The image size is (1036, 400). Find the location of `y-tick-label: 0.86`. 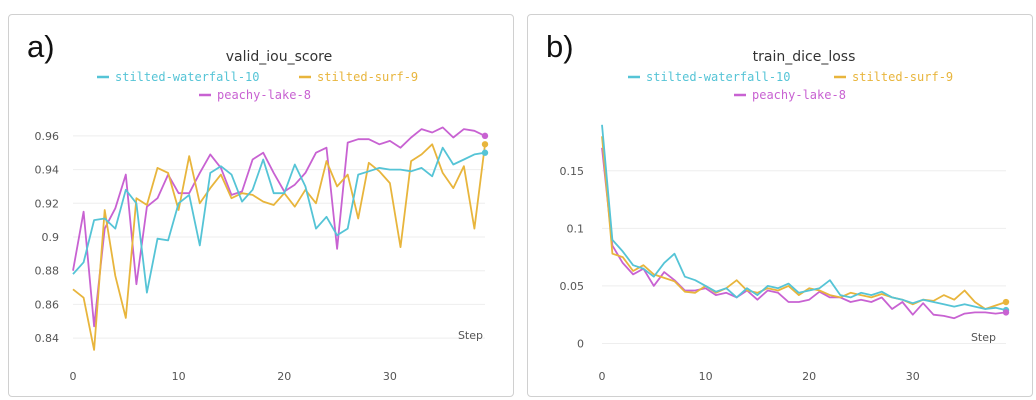

y-tick-label: 0.86 is located at coordinates (47, 304).